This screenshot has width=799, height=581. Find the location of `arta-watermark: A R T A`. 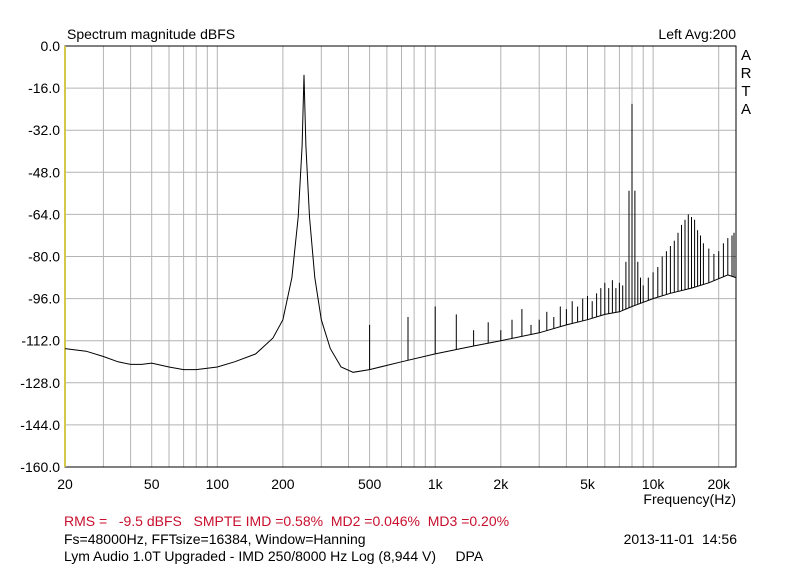

arta-watermark: A R T A is located at coordinates (746, 83).